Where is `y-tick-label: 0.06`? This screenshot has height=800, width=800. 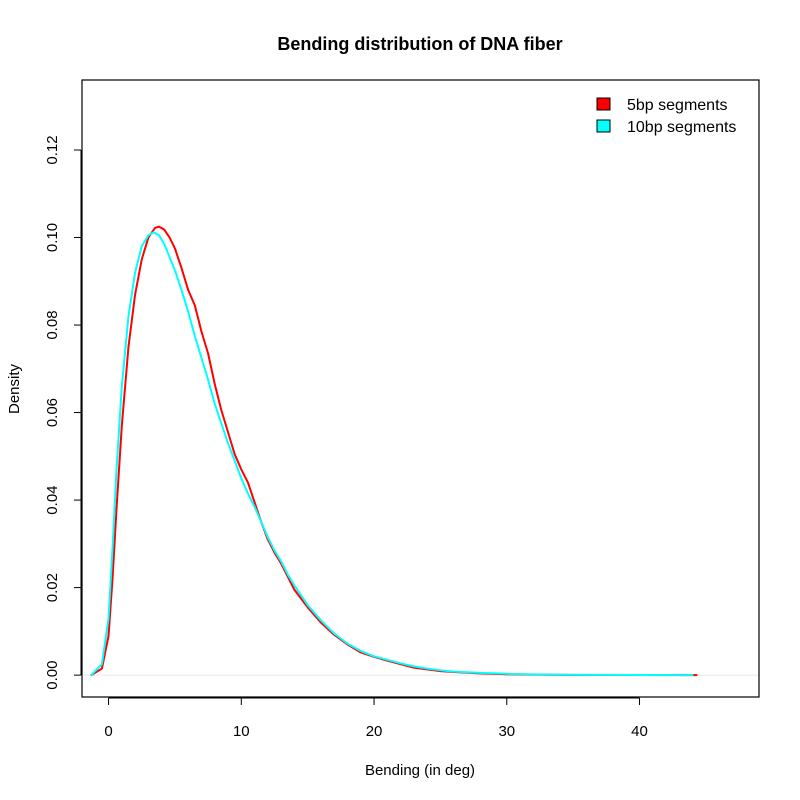 y-tick-label: 0.06 is located at coordinates (52, 412).